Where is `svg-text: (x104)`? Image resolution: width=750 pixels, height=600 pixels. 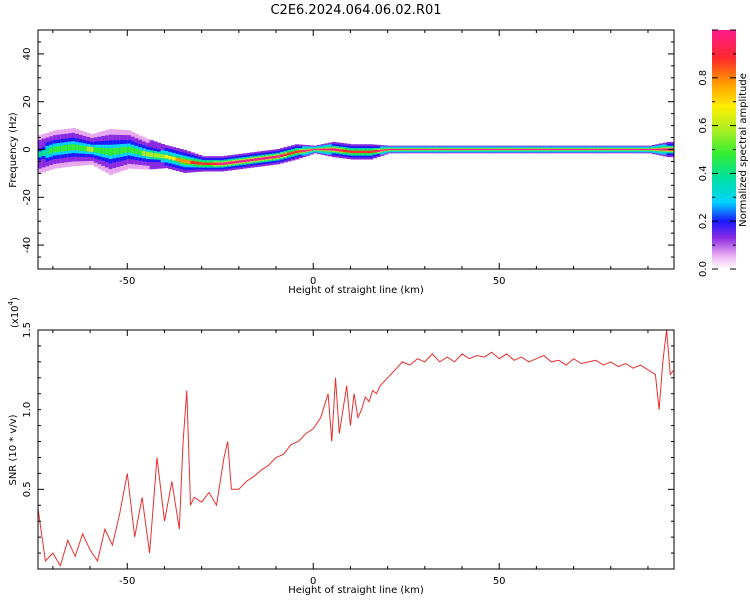 svg-text: (x104) is located at coordinates (14, 312).